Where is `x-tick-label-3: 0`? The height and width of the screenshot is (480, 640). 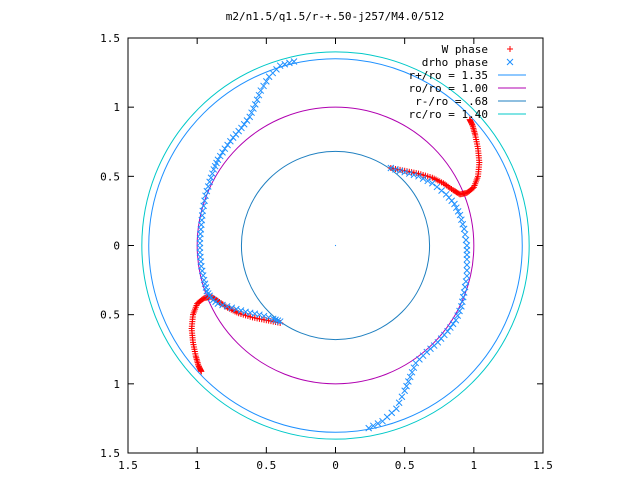 x-tick-label-3: 0 is located at coordinates (335, 465).